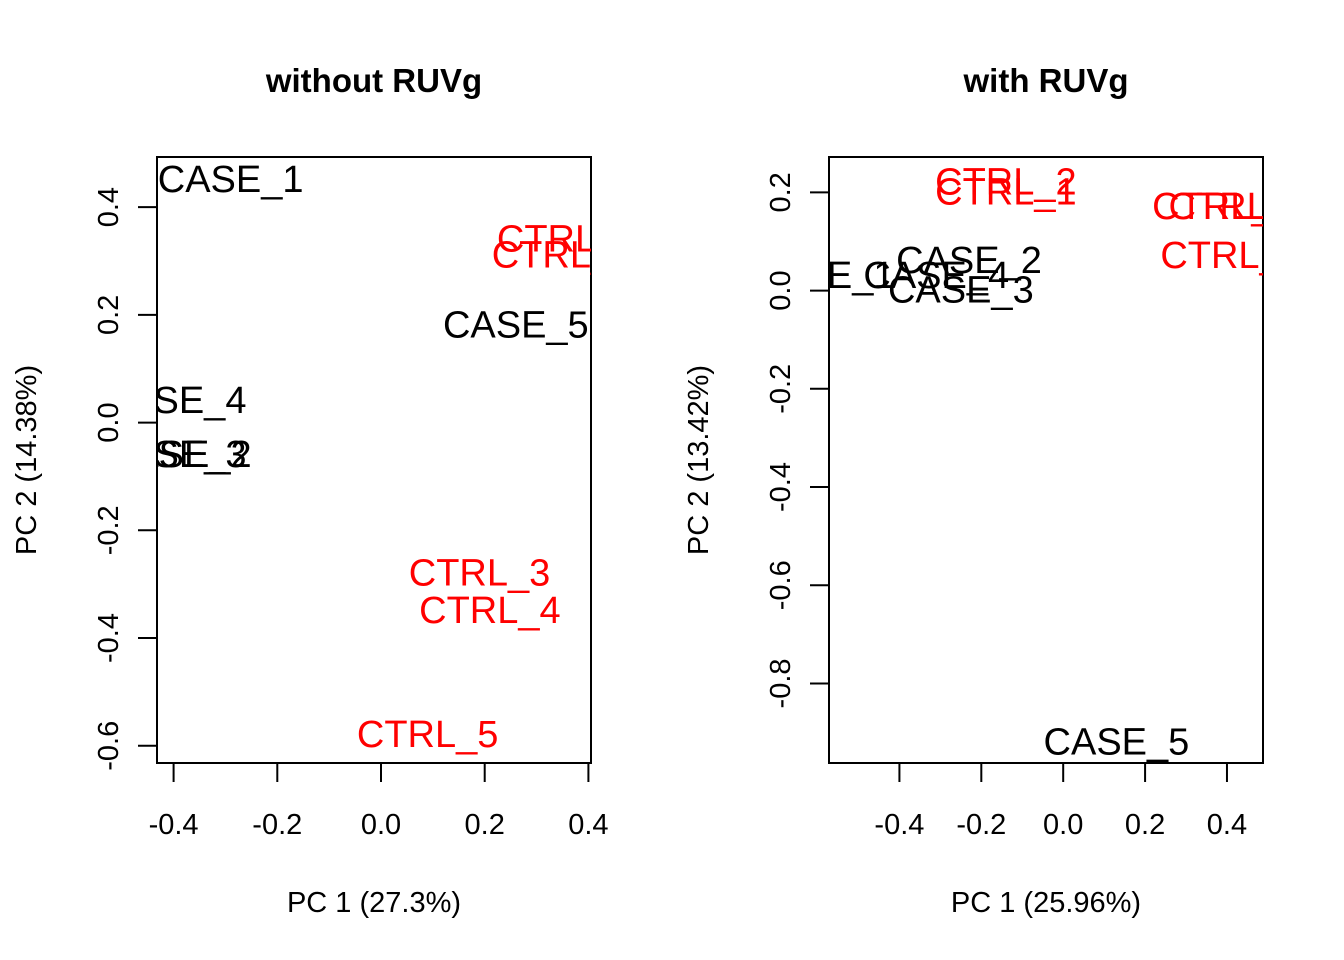 The height and width of the screenshot is (960, 1344). Describe the element at coordinates (109, 207) in the screenshot. I see `y-tick-label: 0.4` at that location.